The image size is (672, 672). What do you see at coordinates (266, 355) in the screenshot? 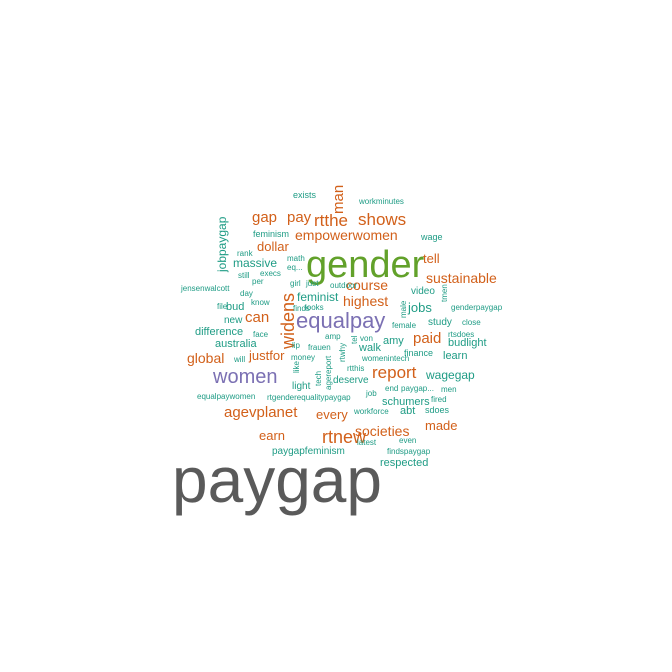
I see `word-justfor: justfor` at bounding box center [266, 355].